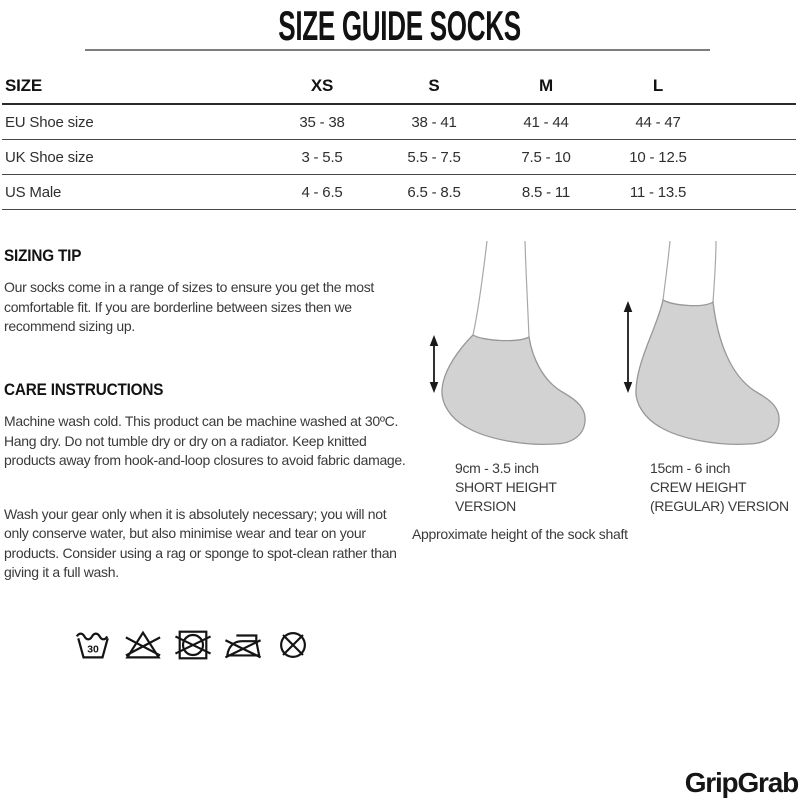  What do you see at coordinates (293, 645) in the screenshot?
I see `do-not-dry-clean-icon` at bounding box center [293, 645].